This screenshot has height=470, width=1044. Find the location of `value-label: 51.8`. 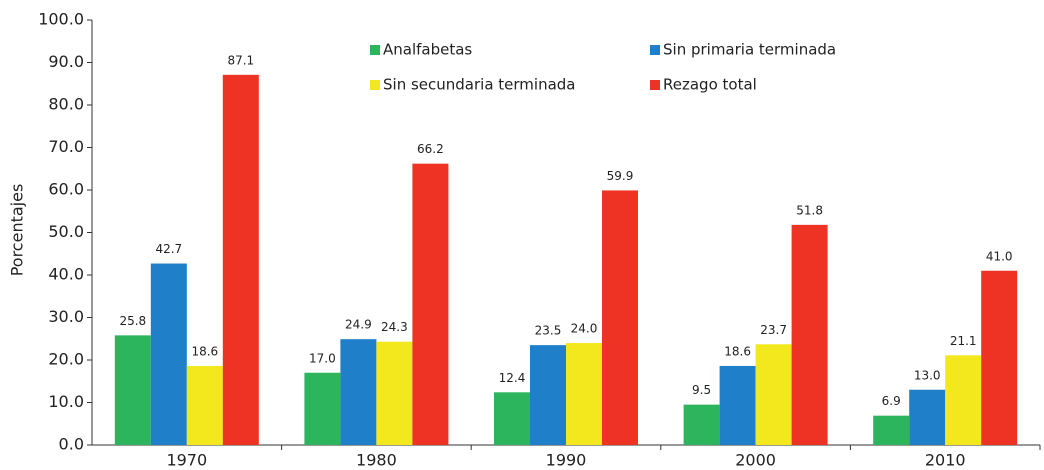

value-label: 51.8 is located at coordinates (809, 210).